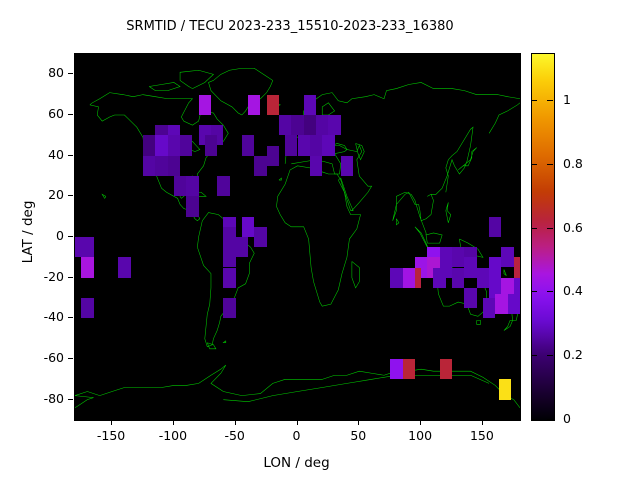  I want to click on y-tick-label: 40, so click(56, 154).